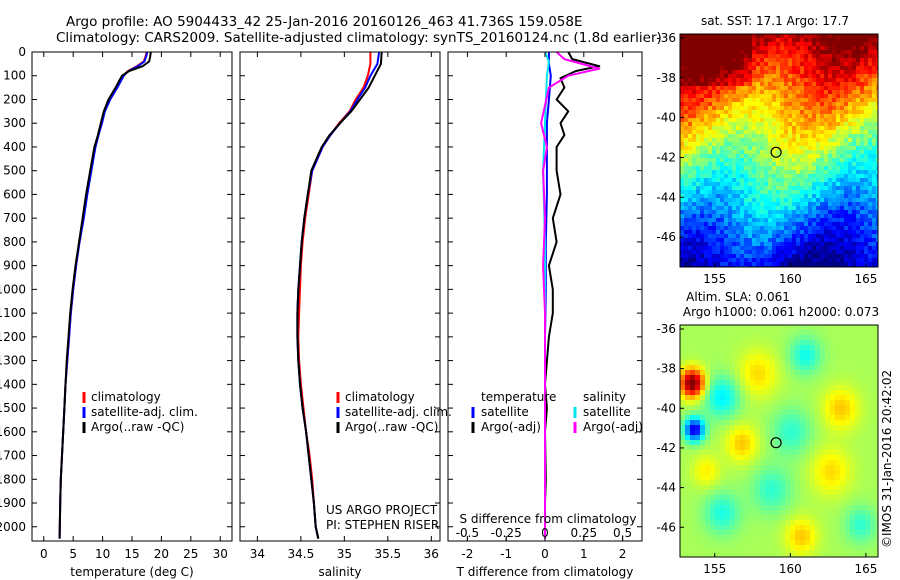  I want to click on y-tick-label: -46, so click(666, 237).